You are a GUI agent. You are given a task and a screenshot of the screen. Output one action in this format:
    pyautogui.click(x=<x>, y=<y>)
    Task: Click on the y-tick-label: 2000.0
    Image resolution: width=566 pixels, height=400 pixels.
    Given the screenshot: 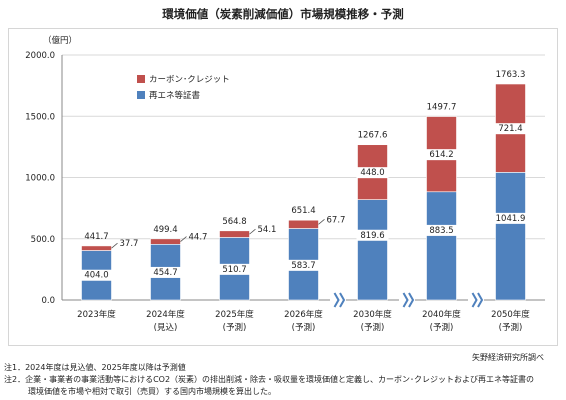 What is the action you would take?
    pyautogui.click(x=40, y=56)
    